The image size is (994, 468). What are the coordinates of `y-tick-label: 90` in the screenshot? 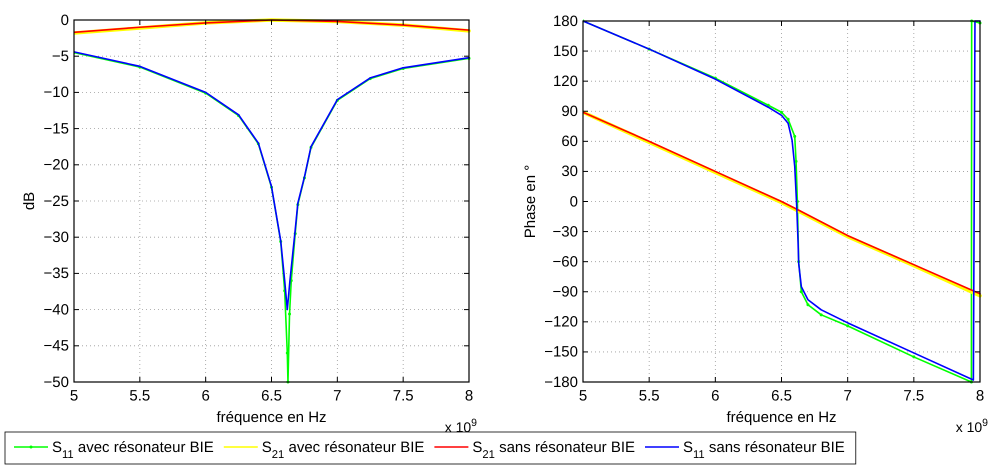 It's located at (569, 111).